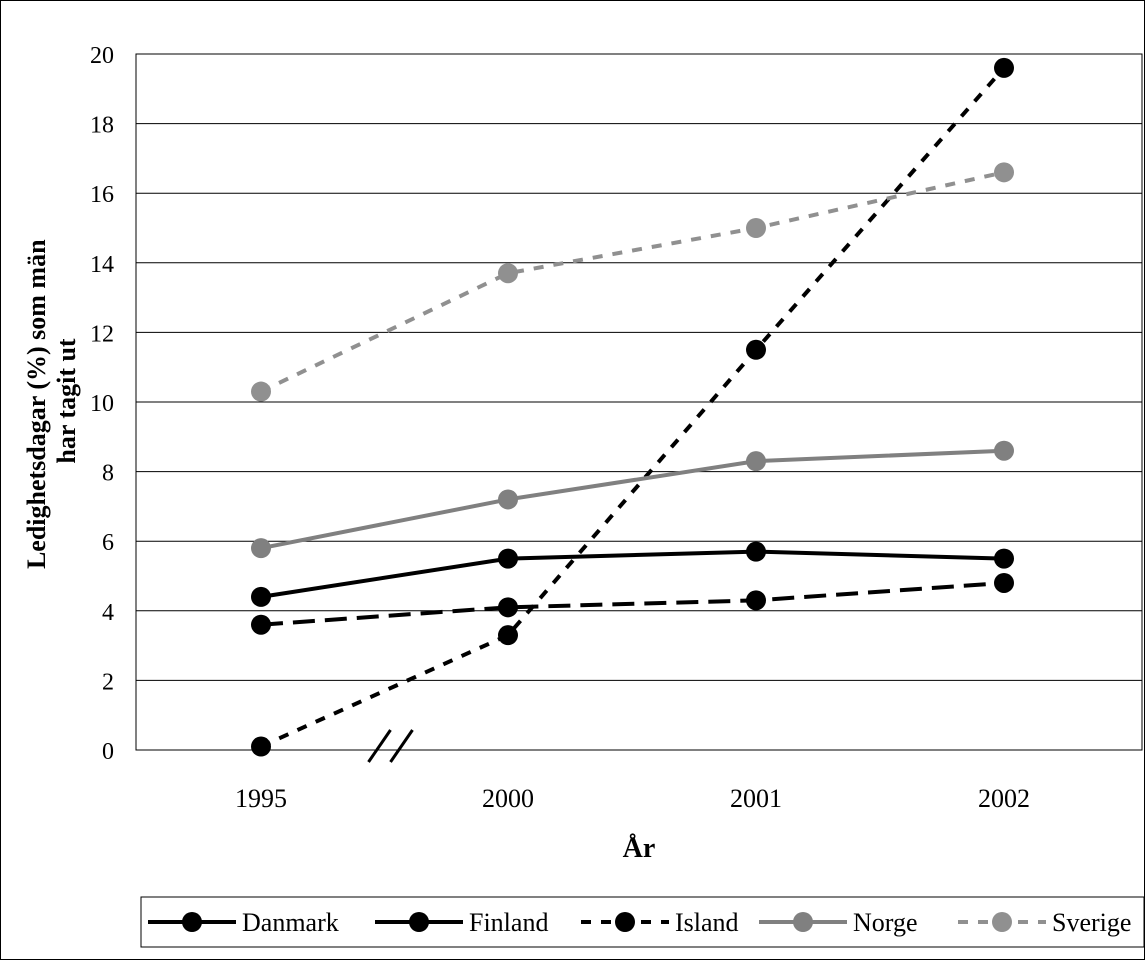 The height and width of the screenshot is (964, 1145). I want to click on legend-label: Sverige, so click(1091, 922).